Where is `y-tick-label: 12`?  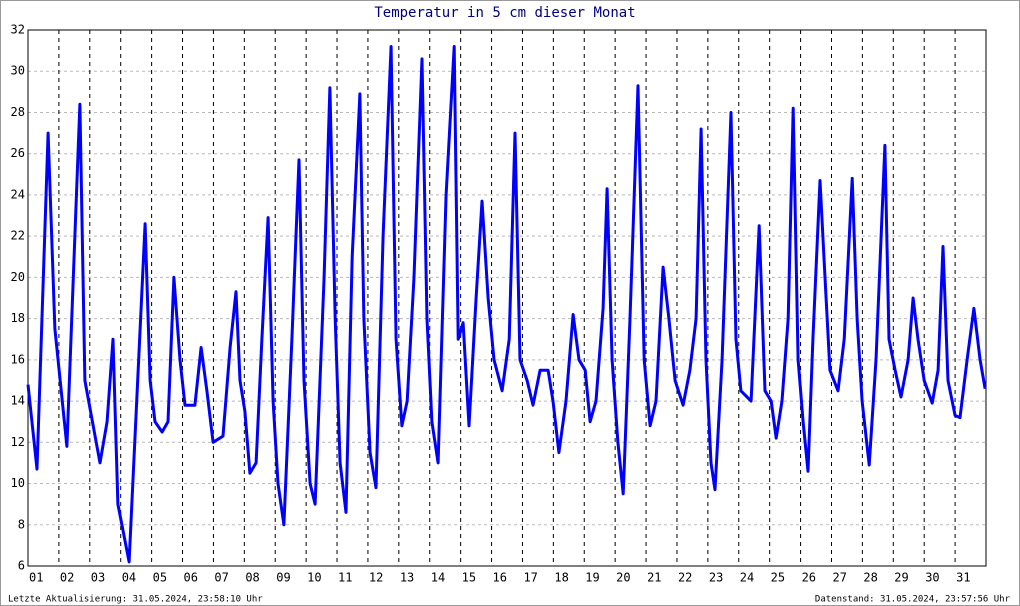
y-tick-label: 12 is located at coordinates (18, 442).